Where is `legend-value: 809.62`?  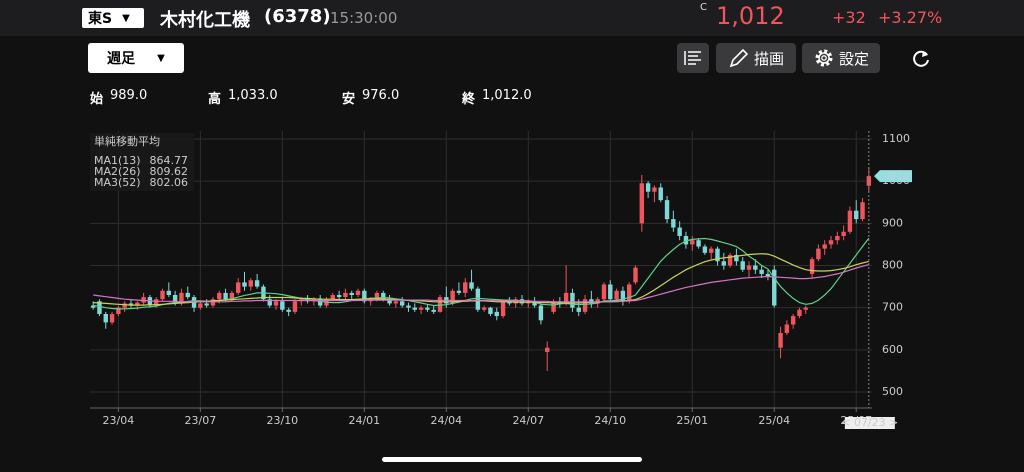 legend-value: 809.62 is located at coordinates (169, 171).